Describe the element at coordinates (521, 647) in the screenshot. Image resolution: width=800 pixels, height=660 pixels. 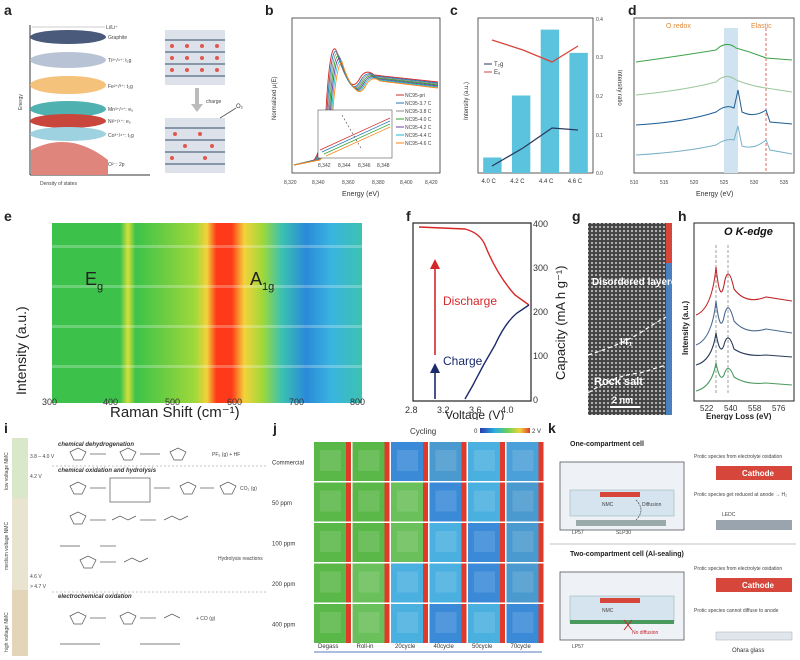
I see `col-label-5: 70cycle` at that location.